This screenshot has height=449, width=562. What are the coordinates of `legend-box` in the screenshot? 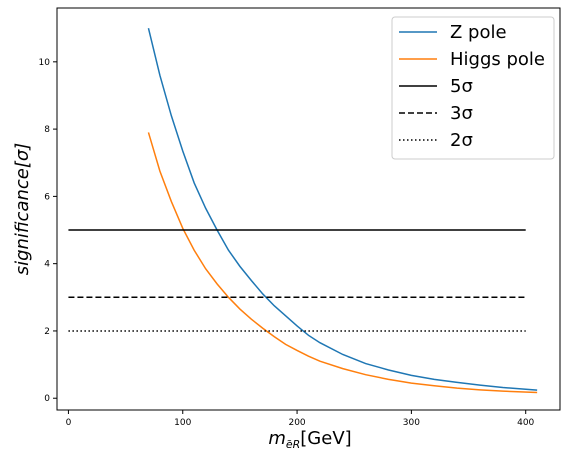 It's located at (473, 88).